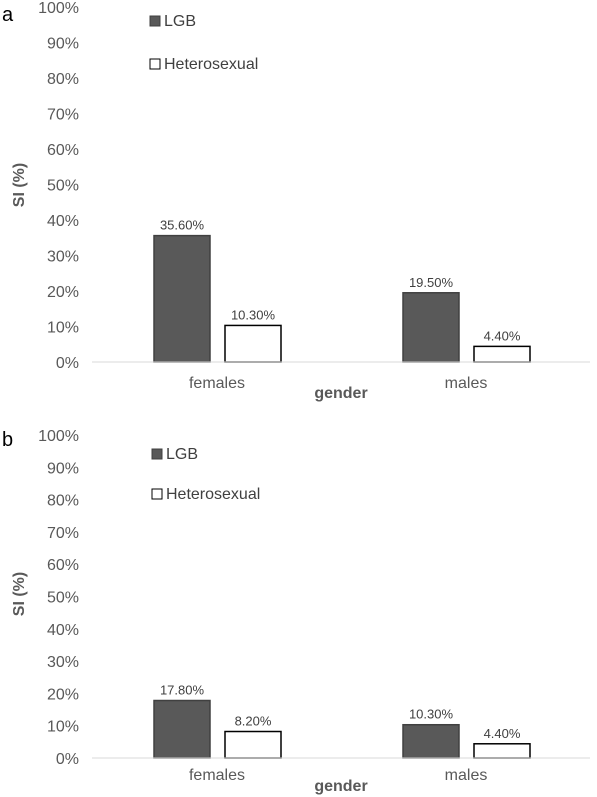 This screenshot has height=797, width=597. I want to click on panel-label: b, so click(7, 440).